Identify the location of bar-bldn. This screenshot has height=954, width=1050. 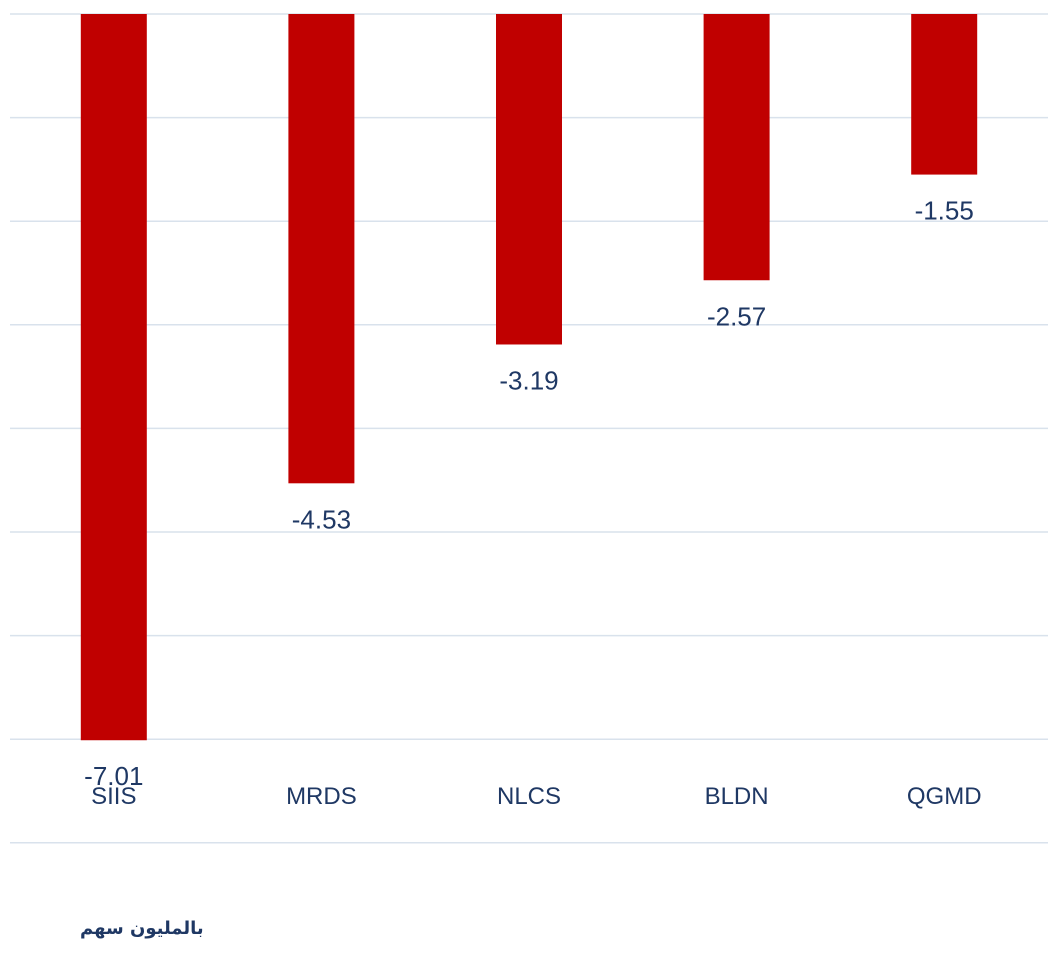
(736, 147).